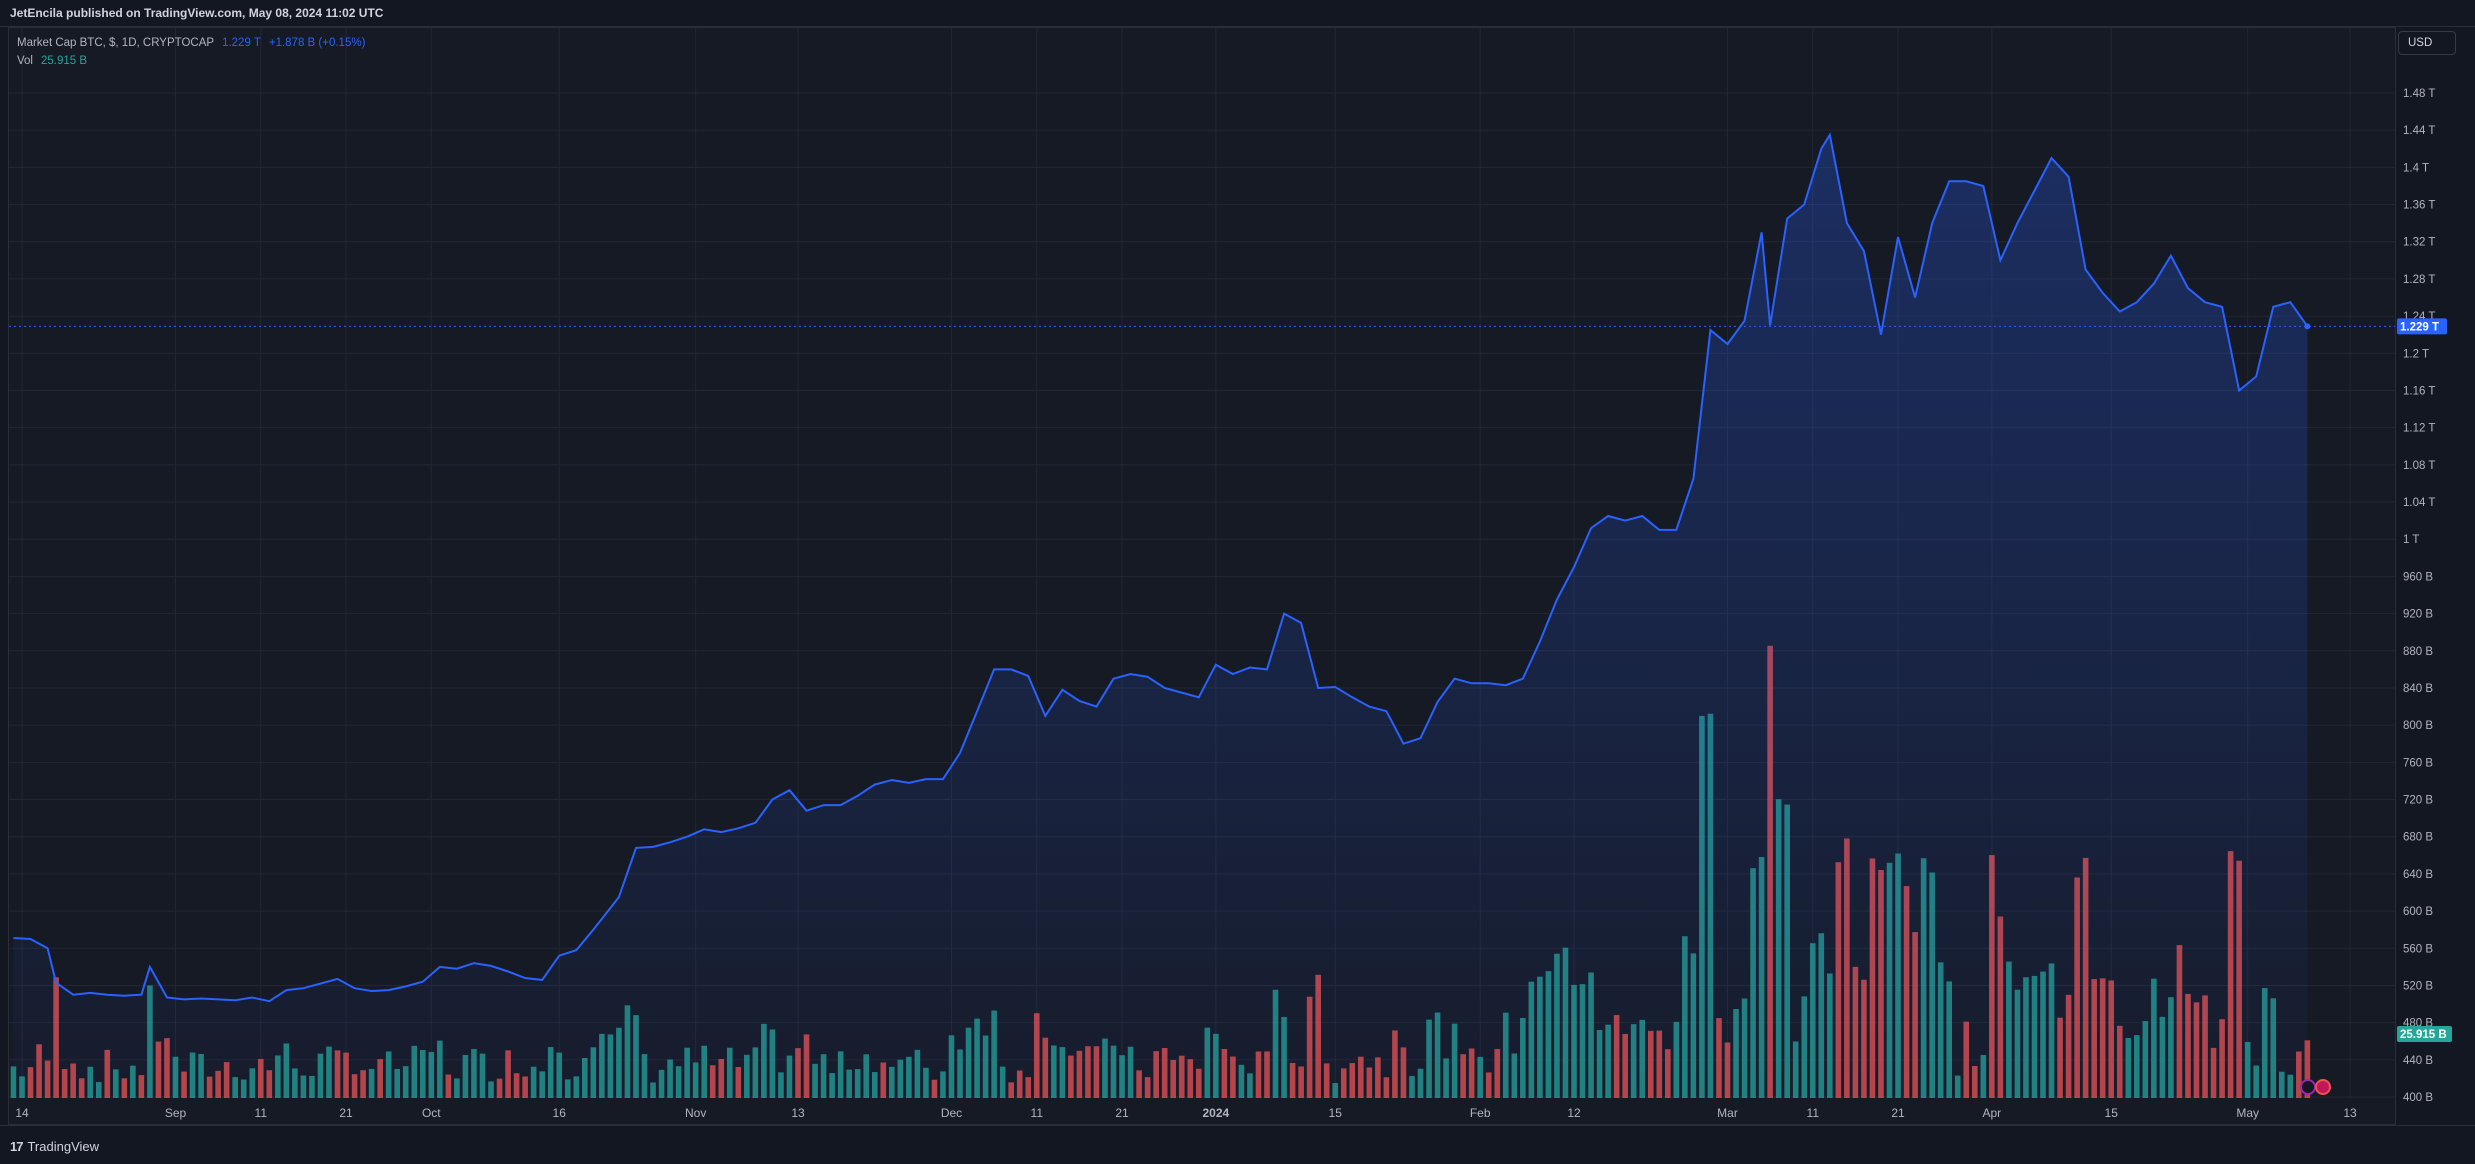  Describe the element at coordinates (2419, 280) in the screenshot. I see `price-tick-label: 1.28 T` at that location.